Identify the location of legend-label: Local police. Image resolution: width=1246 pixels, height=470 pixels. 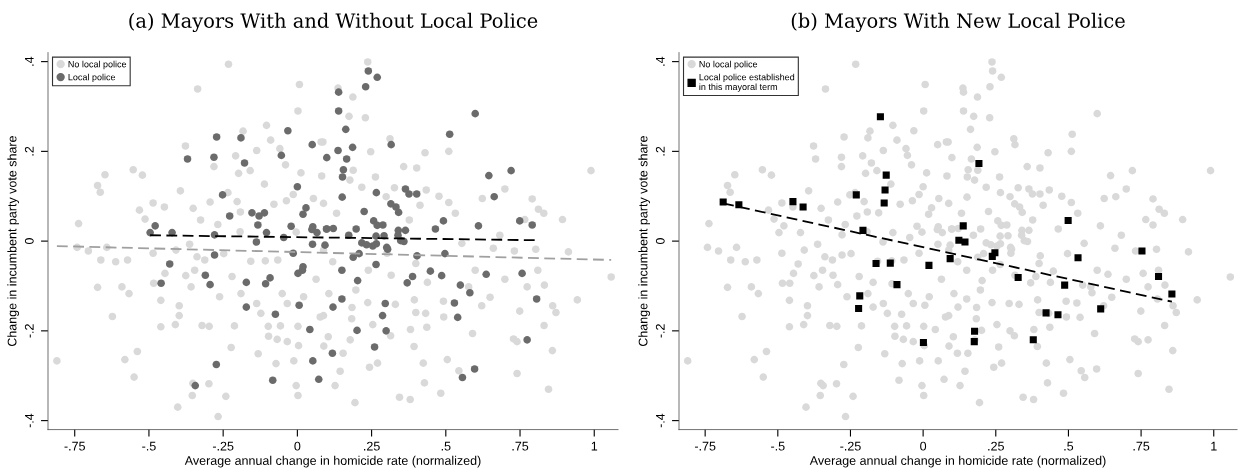
(92, 78).